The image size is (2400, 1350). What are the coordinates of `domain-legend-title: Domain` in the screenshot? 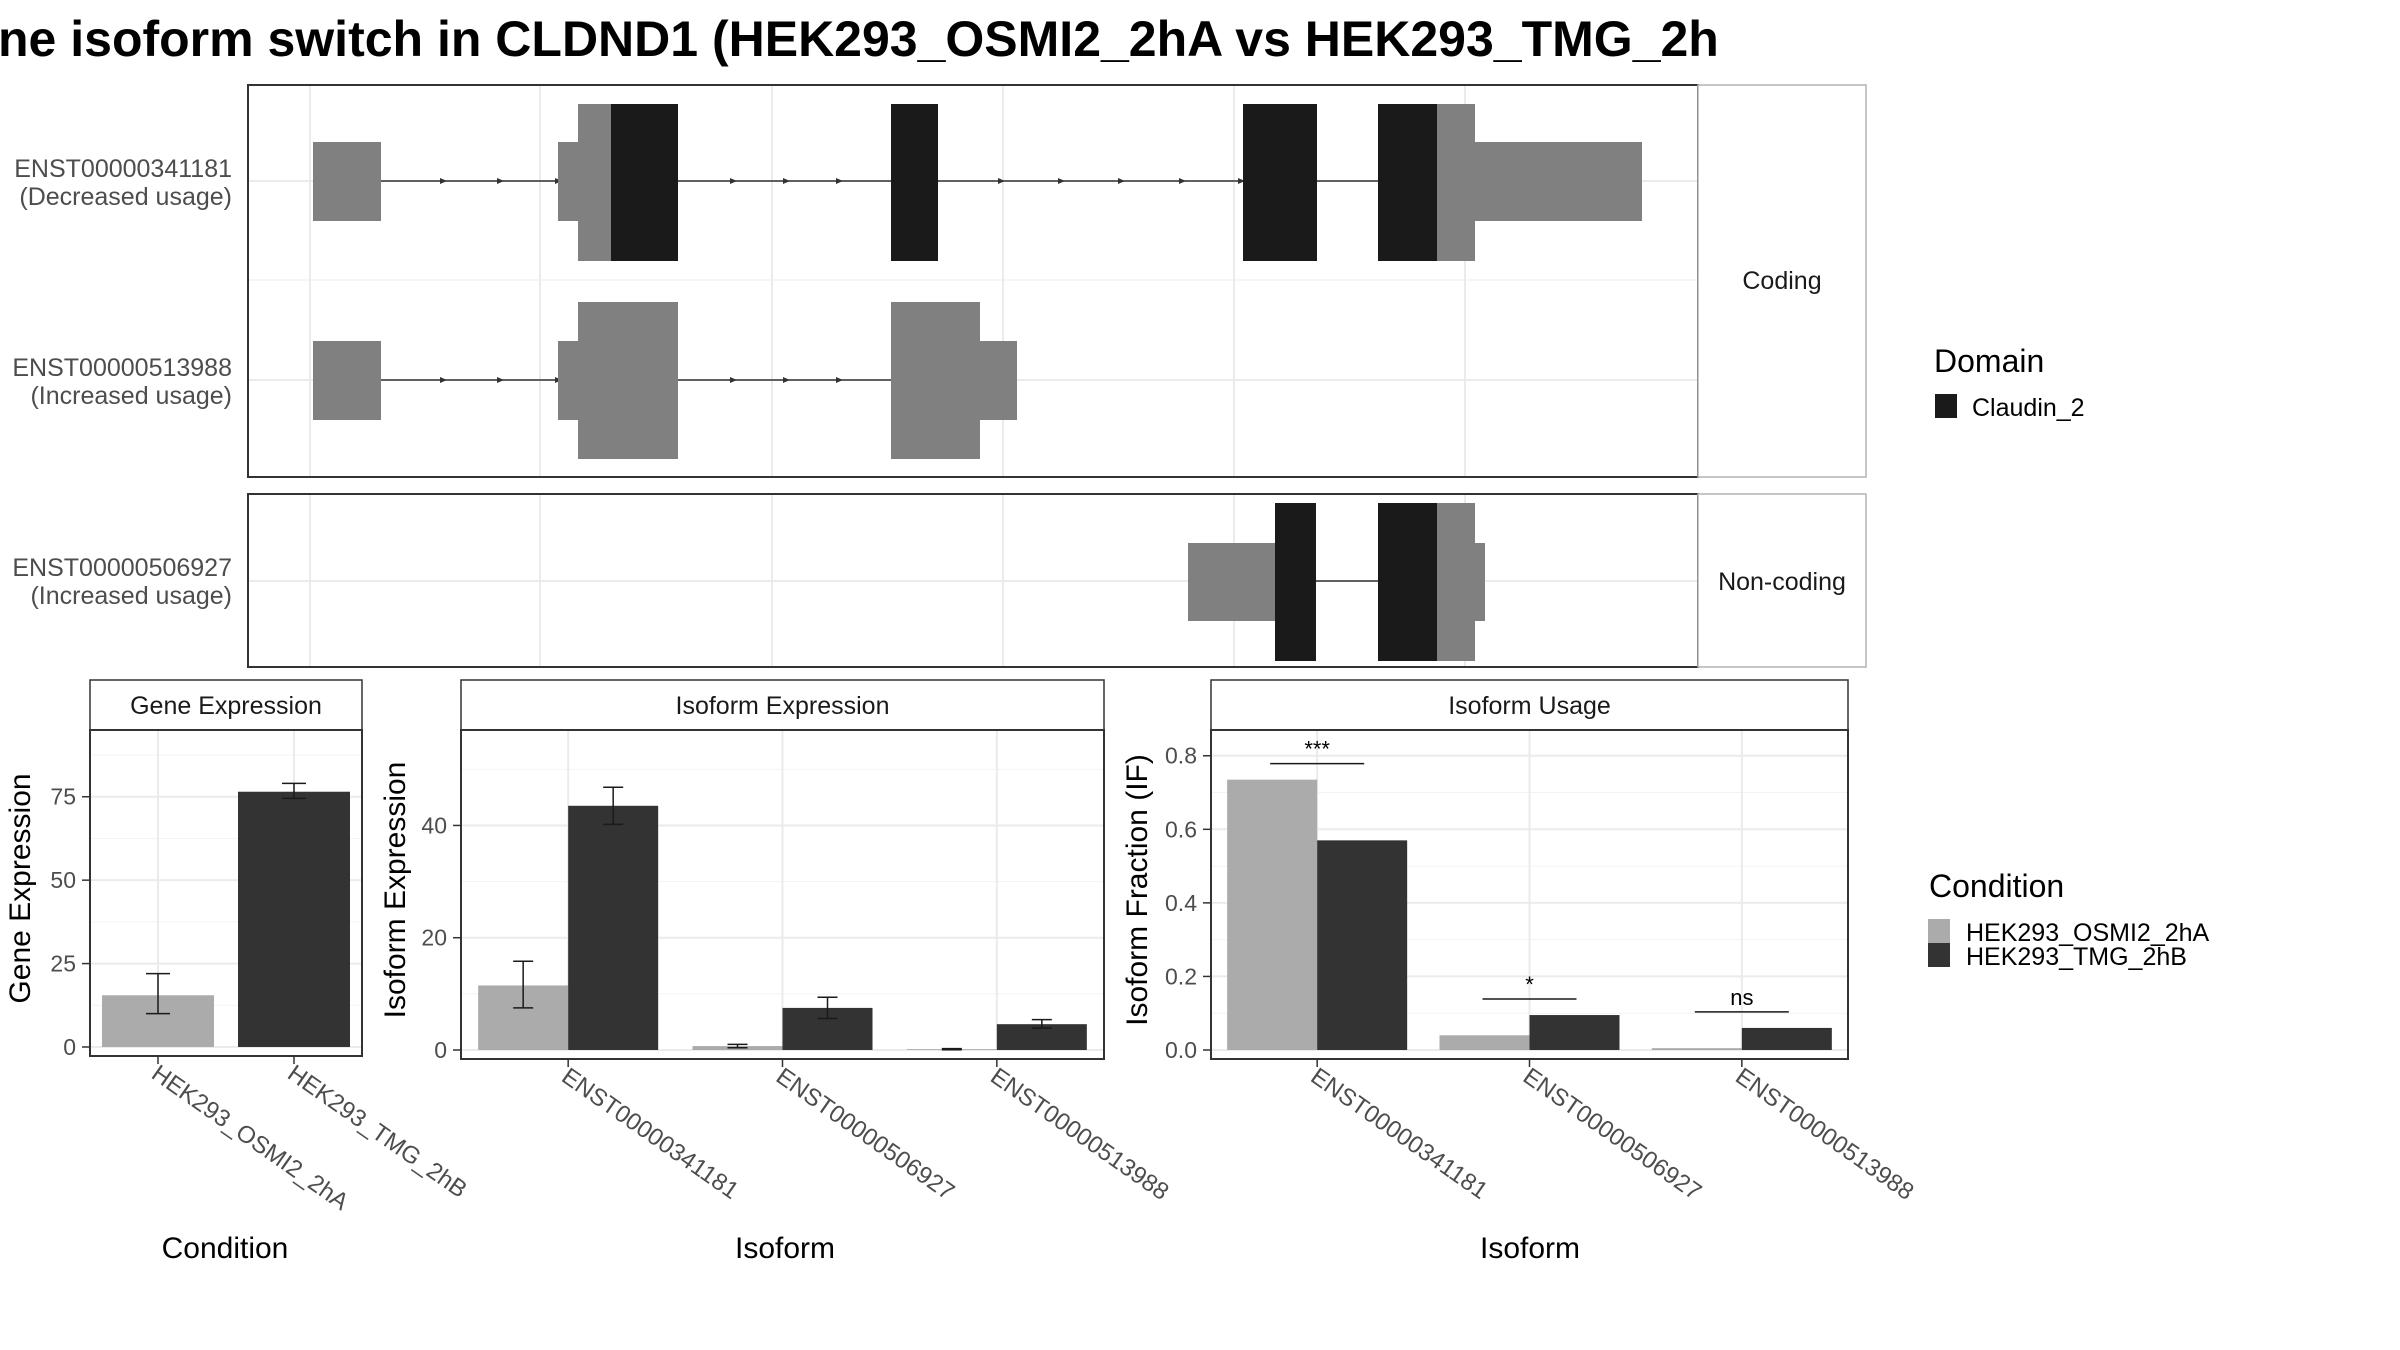 It's located at (1989, 361).